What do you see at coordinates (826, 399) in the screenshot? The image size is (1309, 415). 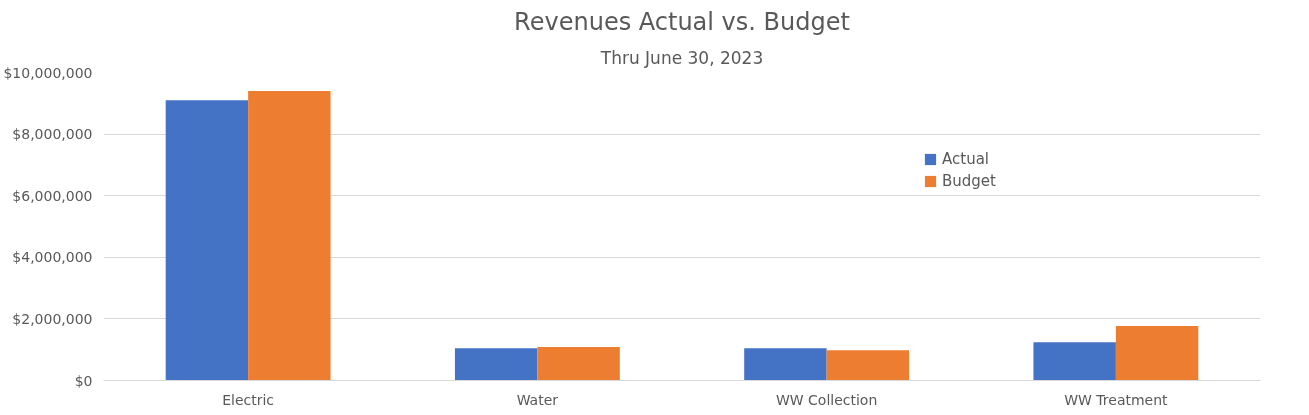 I see `x-tick-label: WW Collection` at bounding box center [826, 399].